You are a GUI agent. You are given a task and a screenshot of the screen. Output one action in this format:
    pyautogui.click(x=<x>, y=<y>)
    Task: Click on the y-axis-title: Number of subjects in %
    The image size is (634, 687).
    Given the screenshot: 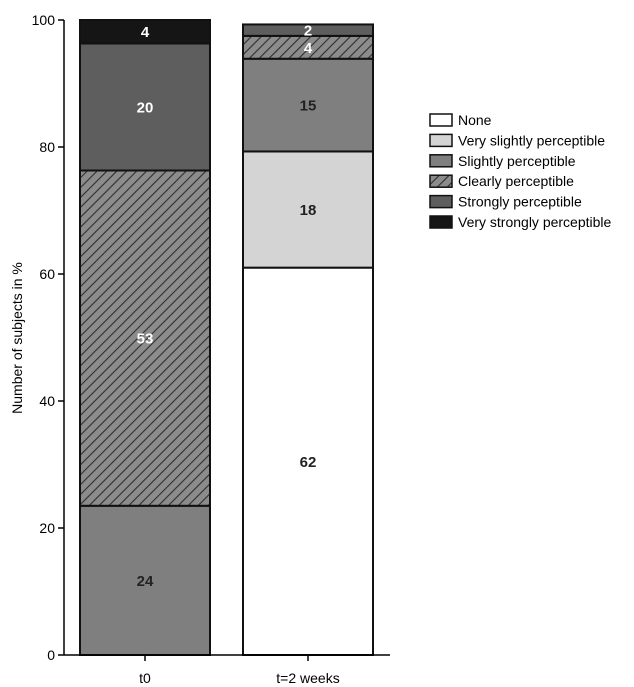 What is the action you would take?
    pyautogui.click(x=17, y=338)
    